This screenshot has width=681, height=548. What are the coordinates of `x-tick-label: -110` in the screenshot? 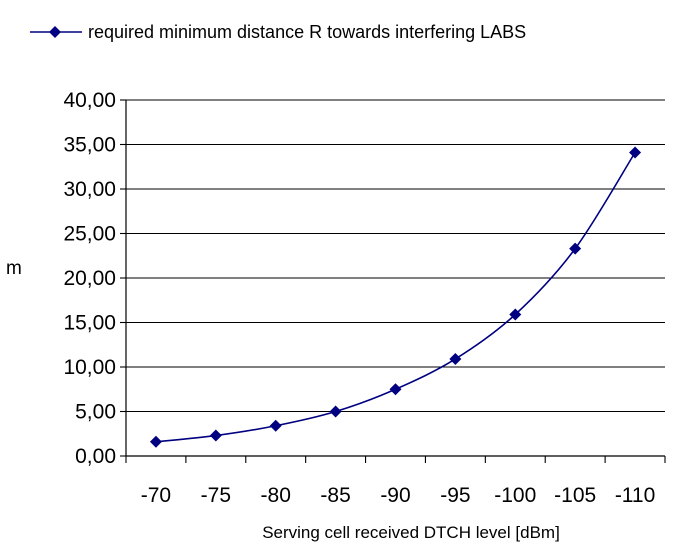 It's located at (635, 495).